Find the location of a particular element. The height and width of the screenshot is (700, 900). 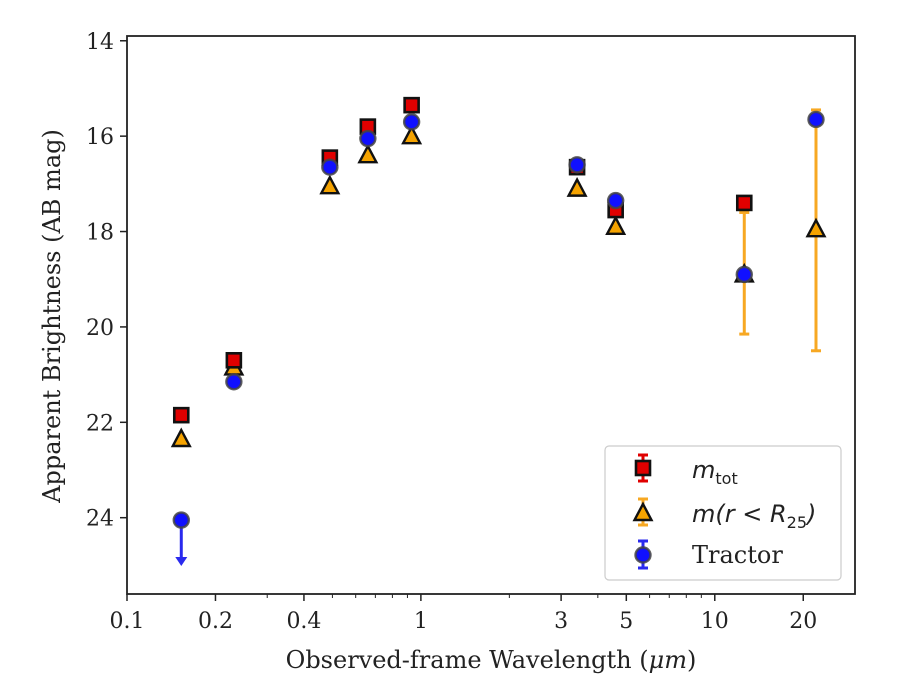

y-tick-label: 24 is located at coordinates (100, 519).